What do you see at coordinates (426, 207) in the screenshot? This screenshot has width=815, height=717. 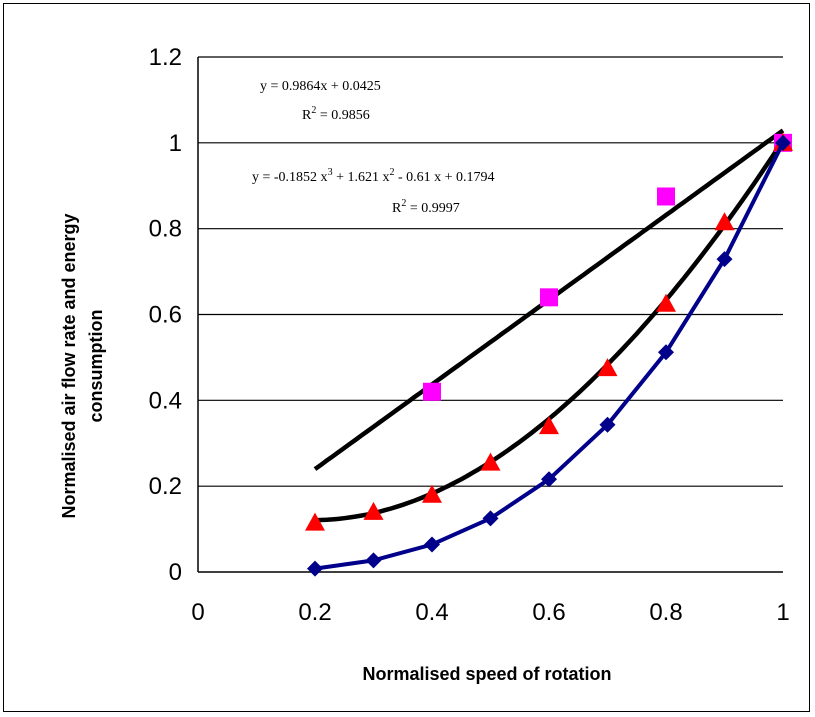 I see `poly-r-squared: R2 = 0.9997` at bounding box center [426, 207].